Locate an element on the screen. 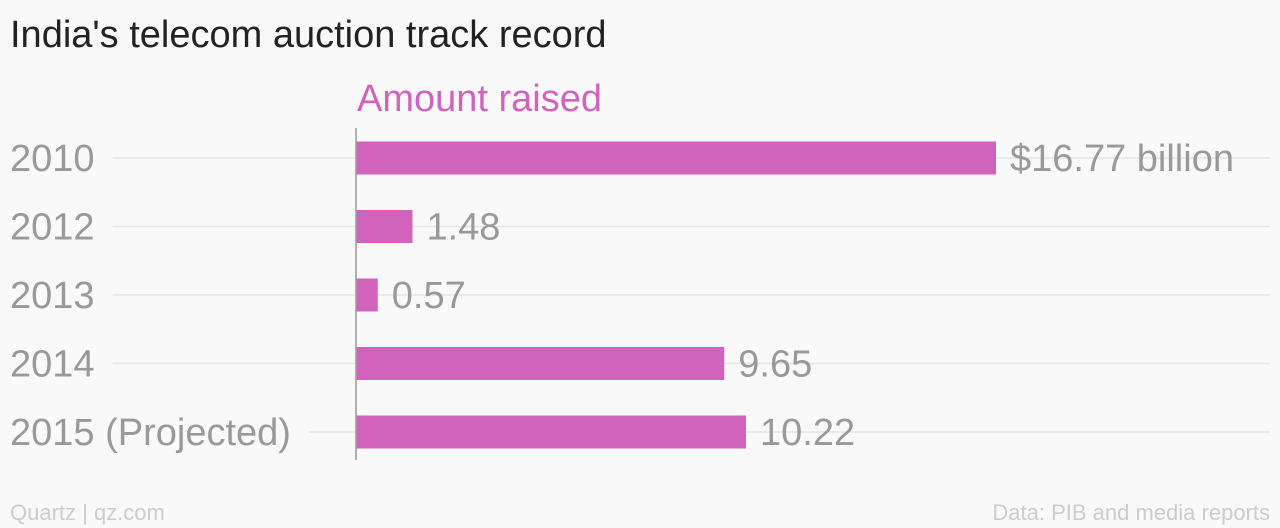 This screenshot has width=1280, height=528. category-label: 2012 is located at coordinates (52, 228).